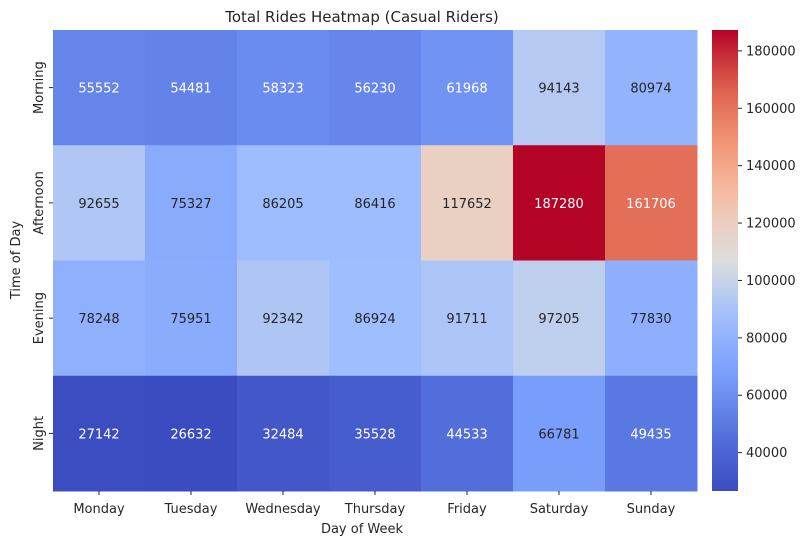  What do you see at coordinates (467, 509) in the screenshot?
I see `x-tick-label: Friday` at bounding box center [467, 509].